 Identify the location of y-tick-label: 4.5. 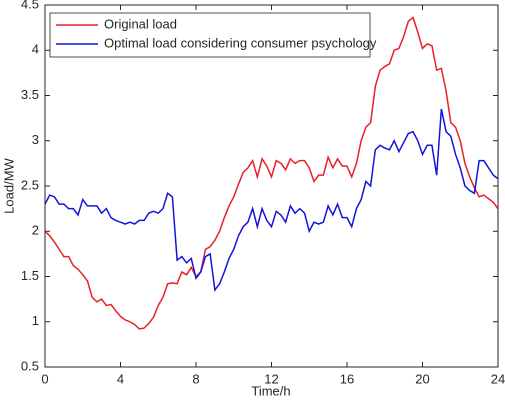
(30, 5).